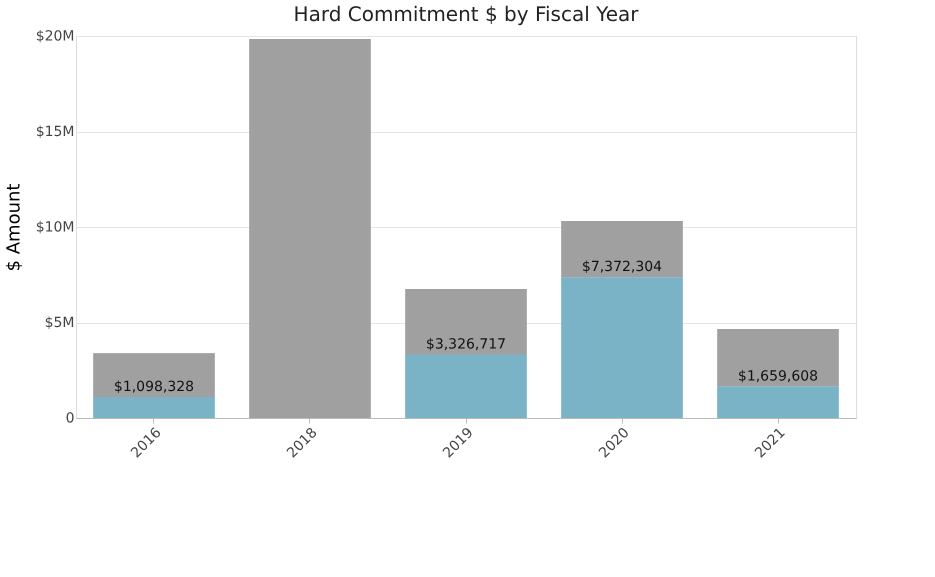 The height and width of the screenshot is (577, 935). I want to click on y-axis-title: $ Amount, so click(14, 228).